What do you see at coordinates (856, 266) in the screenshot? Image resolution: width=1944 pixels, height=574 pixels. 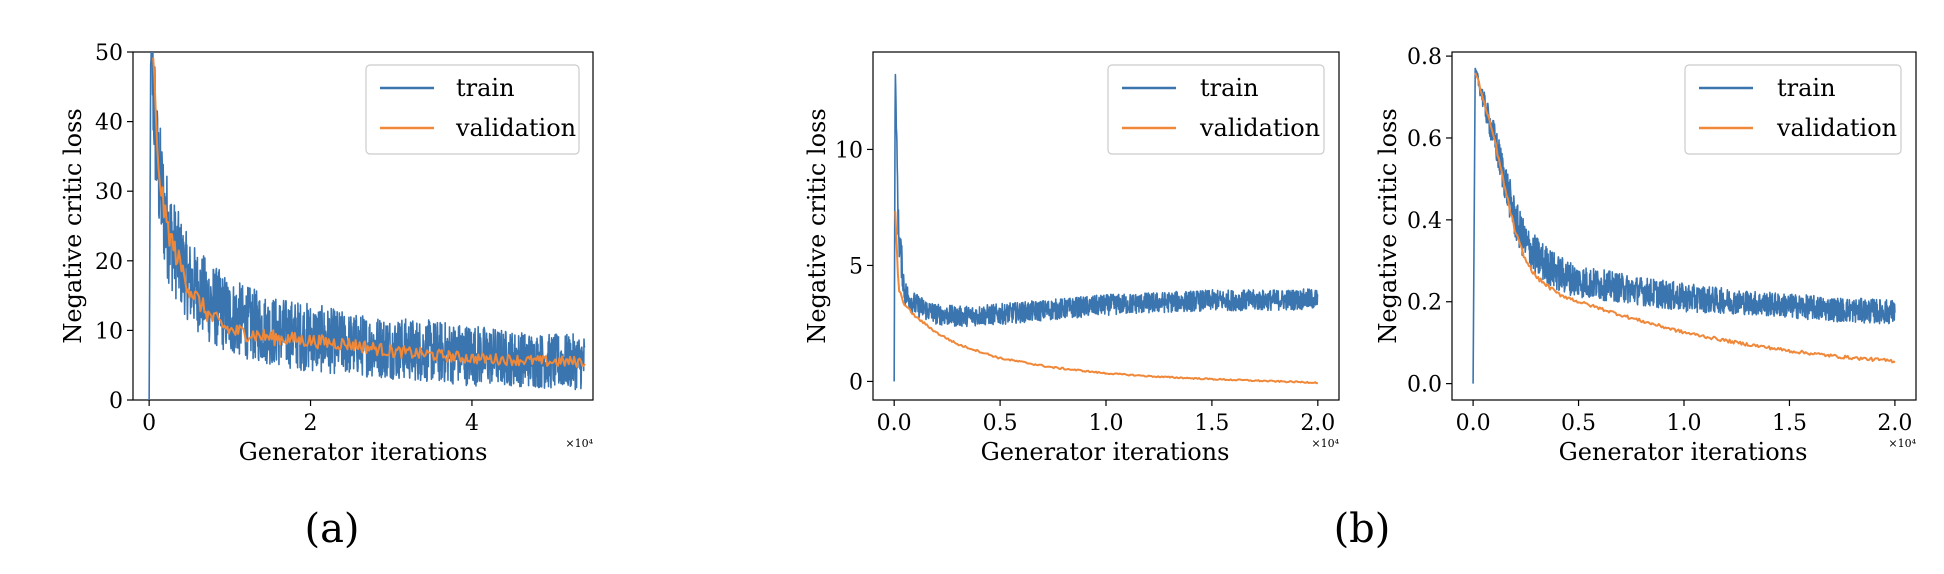 I see `y-tick-label: 5` at bounding box center [856, 266].